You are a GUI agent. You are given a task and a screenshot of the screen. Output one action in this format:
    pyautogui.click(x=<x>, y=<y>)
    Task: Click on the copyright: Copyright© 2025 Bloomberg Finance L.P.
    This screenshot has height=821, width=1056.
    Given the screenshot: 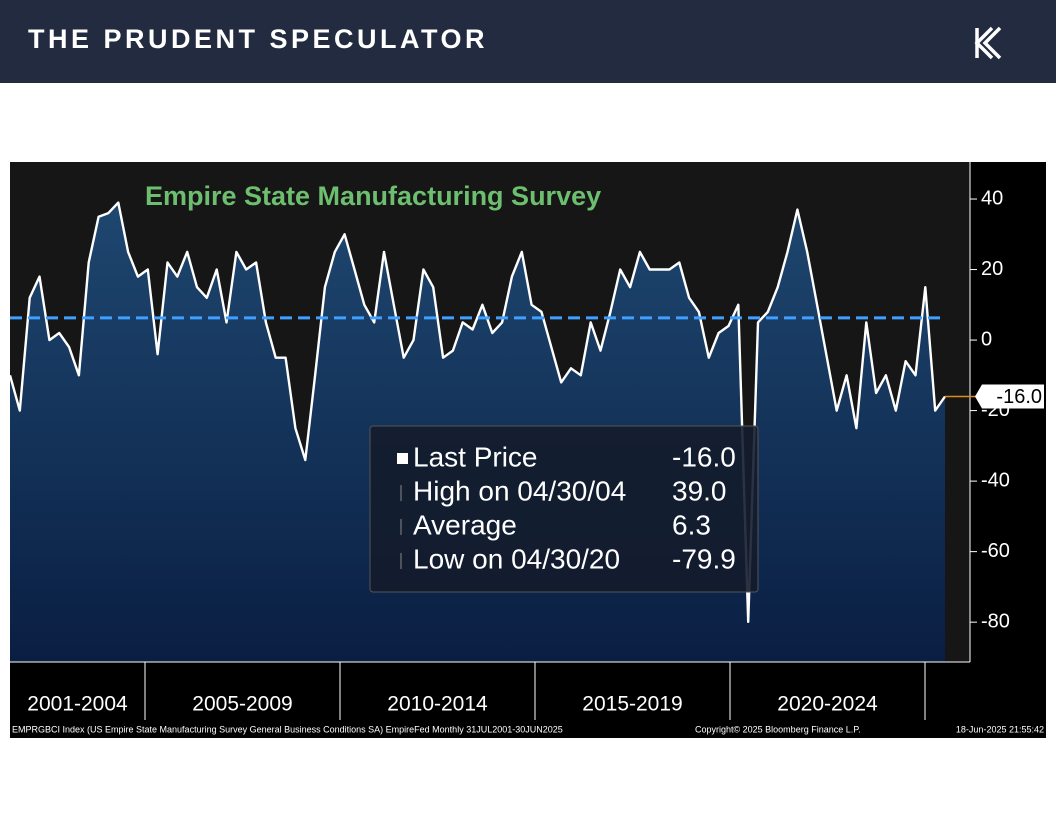 What is the action you would take?
    pyautogui.click(x=778, y=729)
    